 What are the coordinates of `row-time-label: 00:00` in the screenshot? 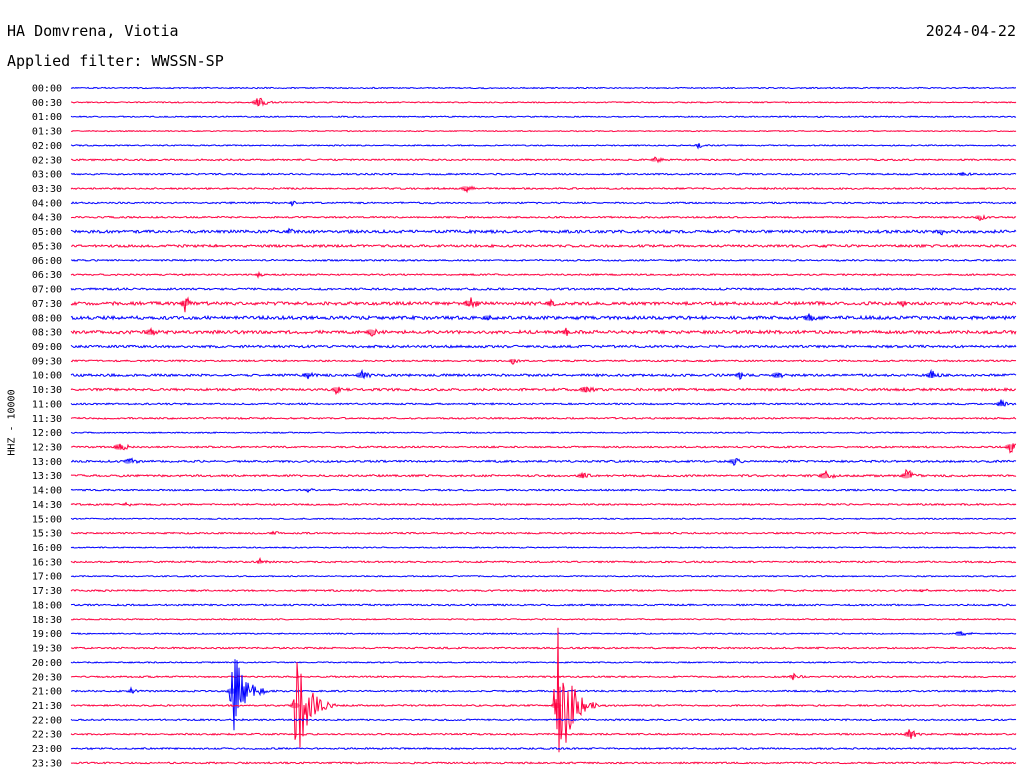 It's located at (47, 89).